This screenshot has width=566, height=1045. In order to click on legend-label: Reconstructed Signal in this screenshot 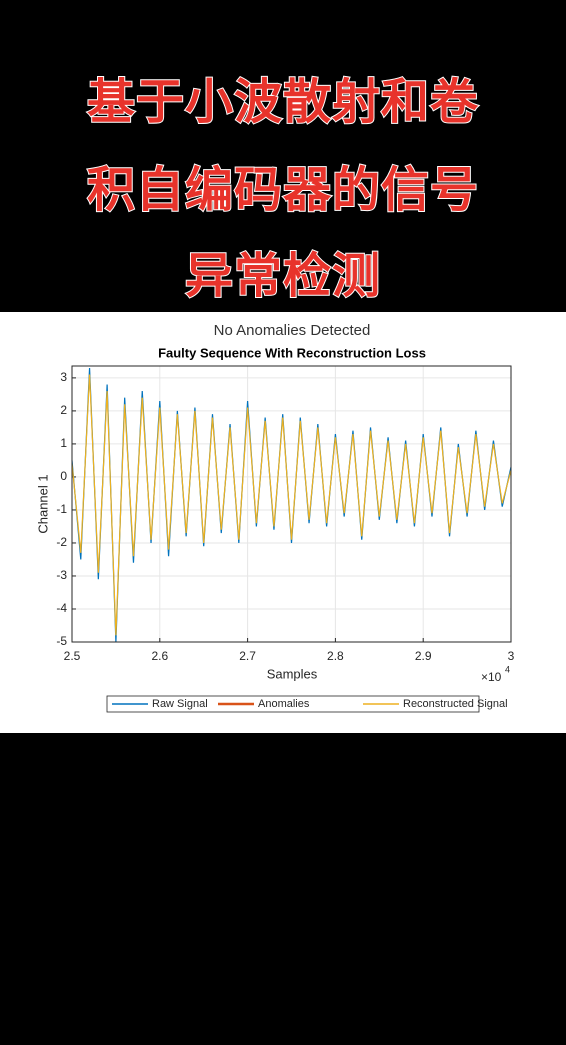, I will do `click(455, 704)`.